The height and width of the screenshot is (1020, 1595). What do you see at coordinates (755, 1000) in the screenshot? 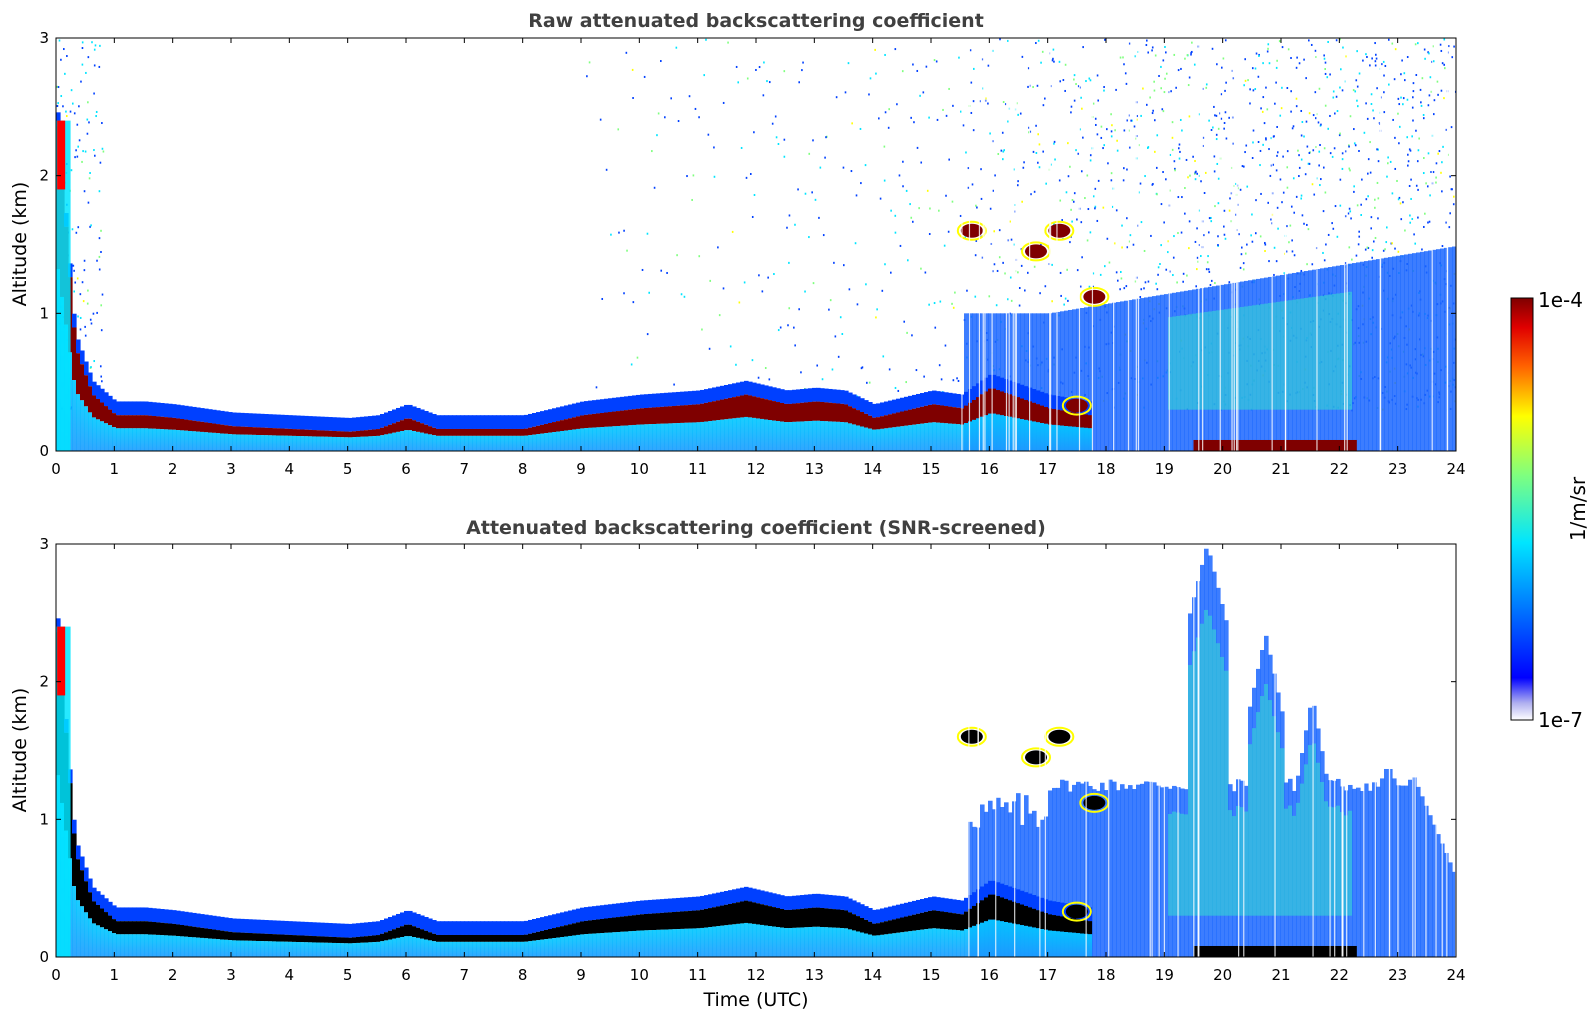
I see `x-axis-label: Time (UTC)` at bounding box center [755, 1000].